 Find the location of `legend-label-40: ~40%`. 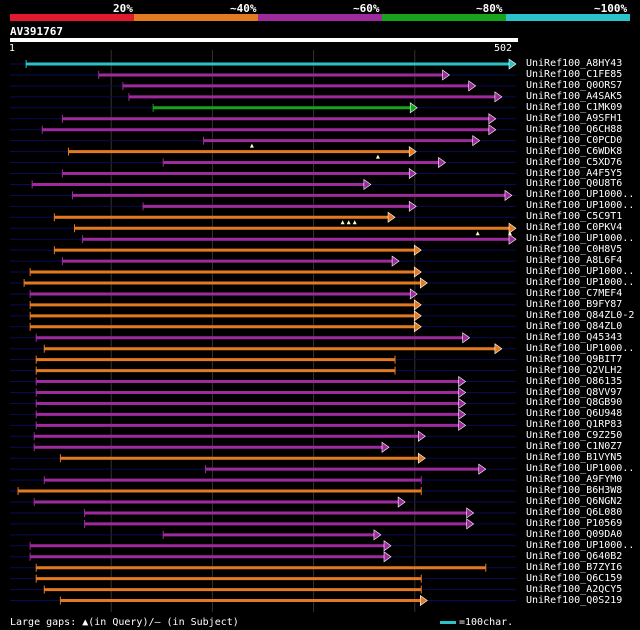

legend-label-40: ~40% is located at coordinates (243, 8).